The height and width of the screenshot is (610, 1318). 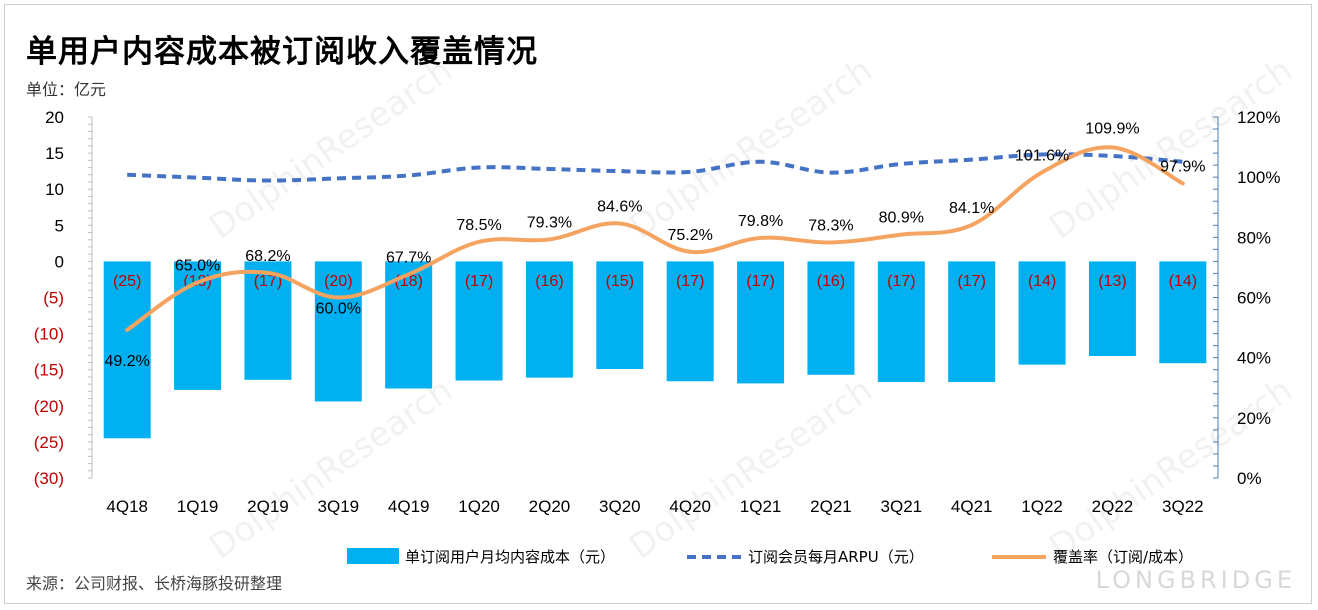 What do you see at coordinates (1254, 358) in the screenshot?
I see `right-axis-tick-label: 40%` at bounding box center [1254, 358].